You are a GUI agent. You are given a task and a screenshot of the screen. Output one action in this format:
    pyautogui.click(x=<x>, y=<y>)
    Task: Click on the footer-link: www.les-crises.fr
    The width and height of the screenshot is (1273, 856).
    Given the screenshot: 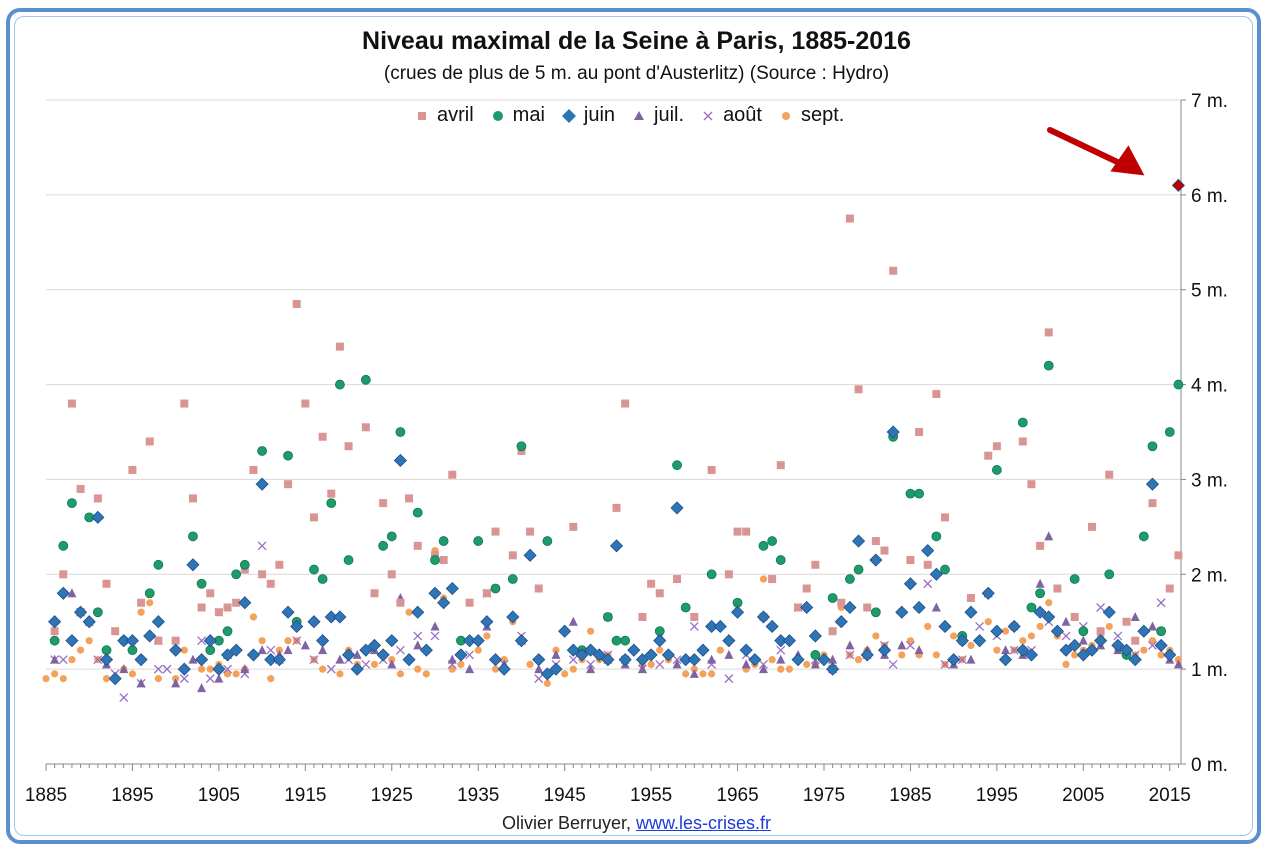 What is the action you would take?
    pyautogui.click(x=704, y=823)
    